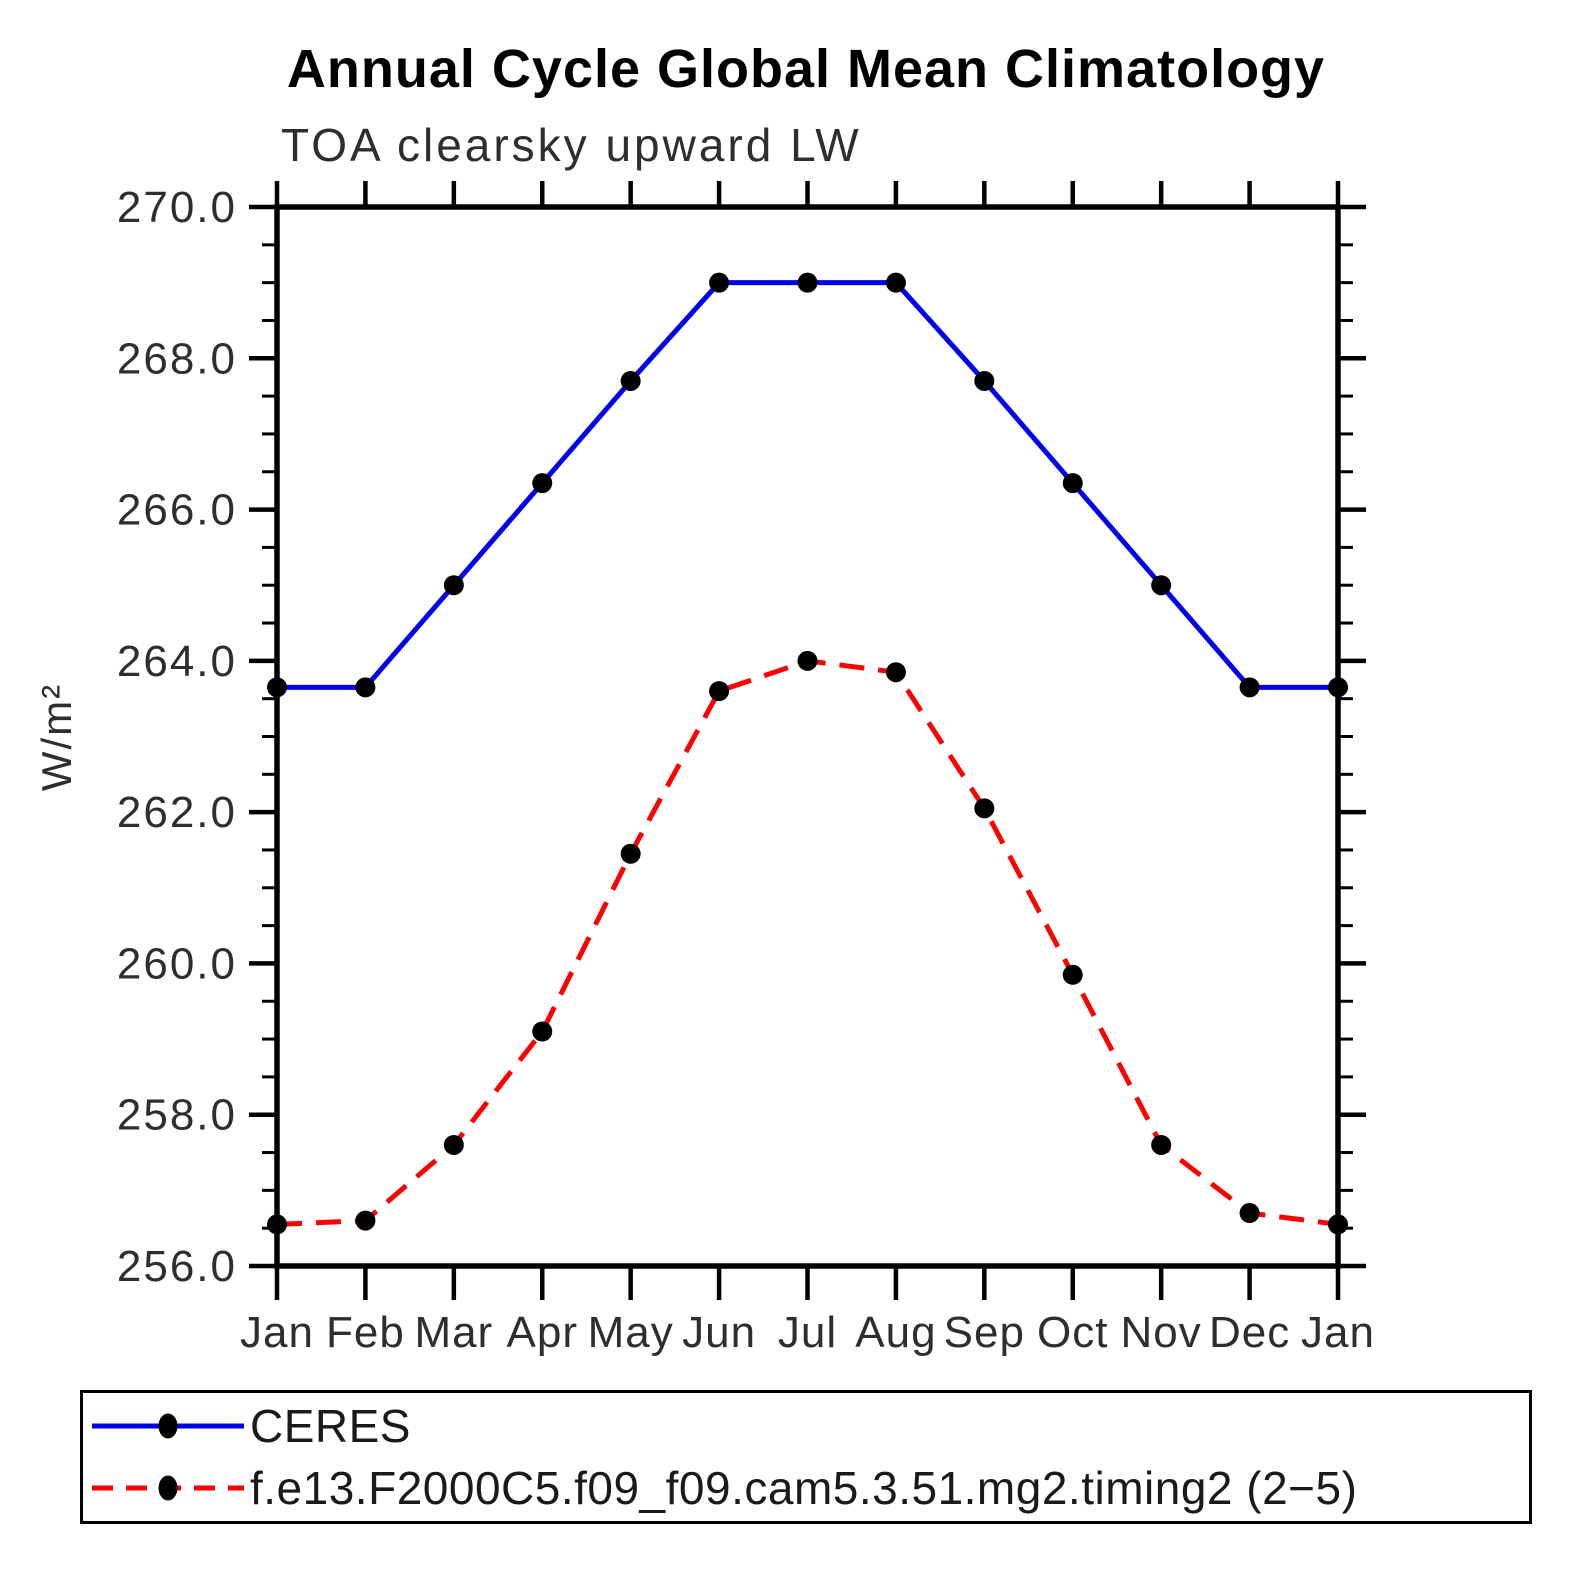 The image size is (1574, 1574). What do you see at coordinates (806, 69) in the screenshot?
I see `chart-title: Annual Cycle Global Mean Climatology` at bounding box center [806, 69].